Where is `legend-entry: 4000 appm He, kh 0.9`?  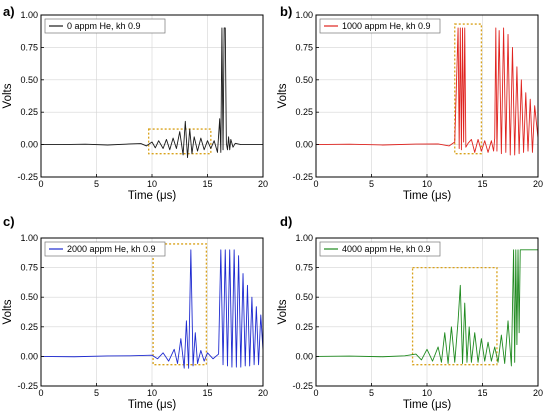
legend-entry: 4000 appm He, kh 0.9 is located at coordinates (386, 249).